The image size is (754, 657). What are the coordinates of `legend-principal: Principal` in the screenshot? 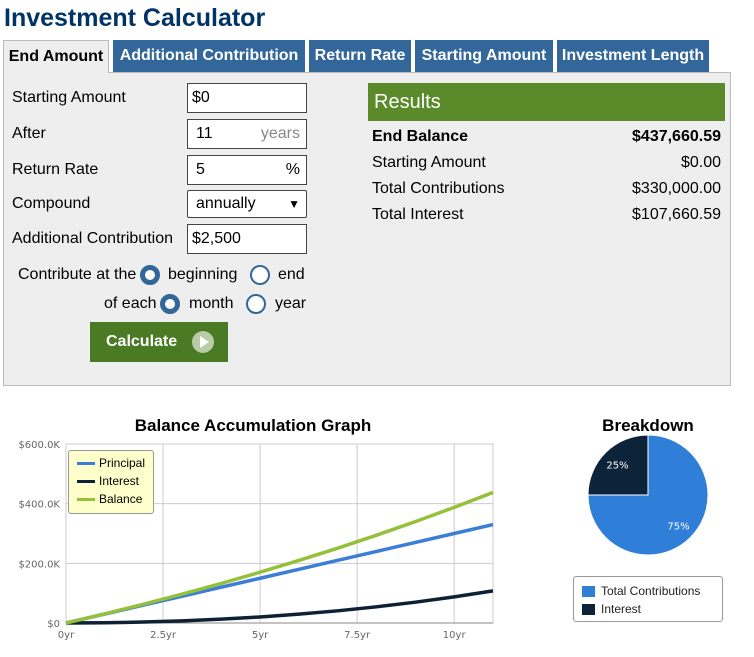 It's located at (111, 463).